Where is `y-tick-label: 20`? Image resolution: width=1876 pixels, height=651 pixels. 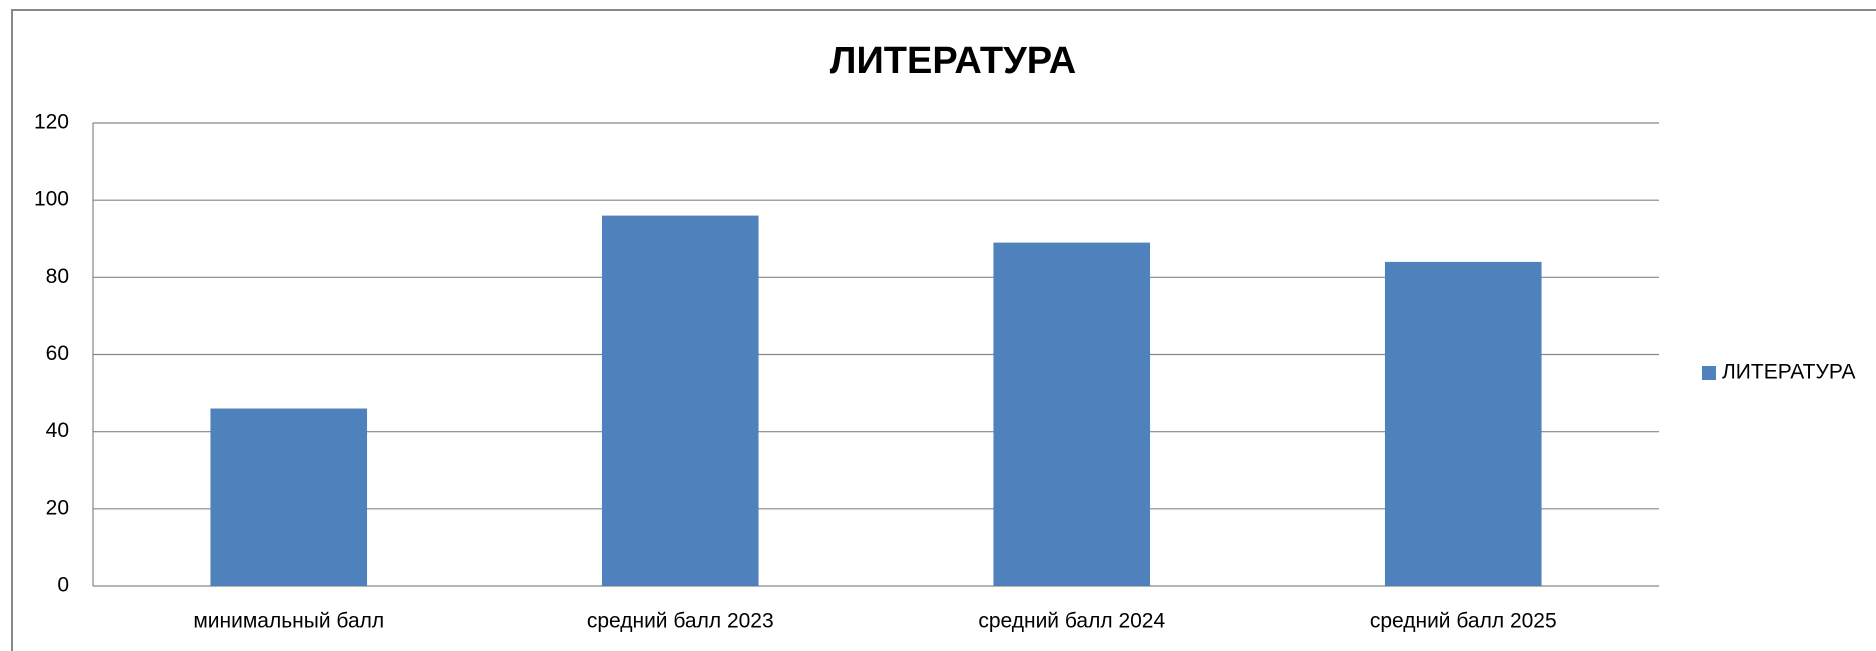
y-tick-label: 20 is located at coordinates (57, 507).